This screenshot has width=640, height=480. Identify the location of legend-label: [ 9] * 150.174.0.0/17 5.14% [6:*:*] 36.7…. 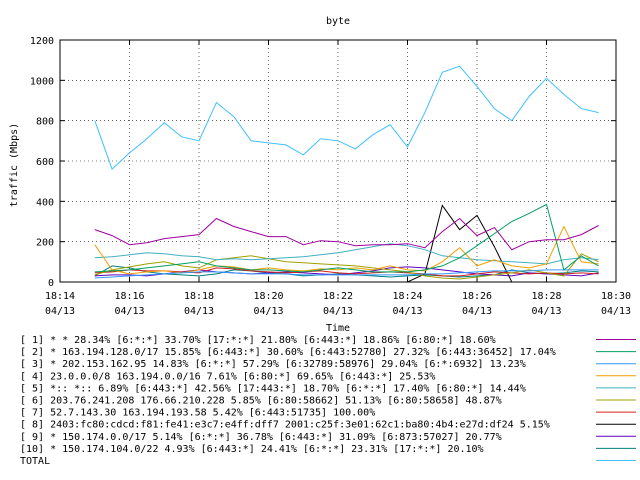
(261, 437).